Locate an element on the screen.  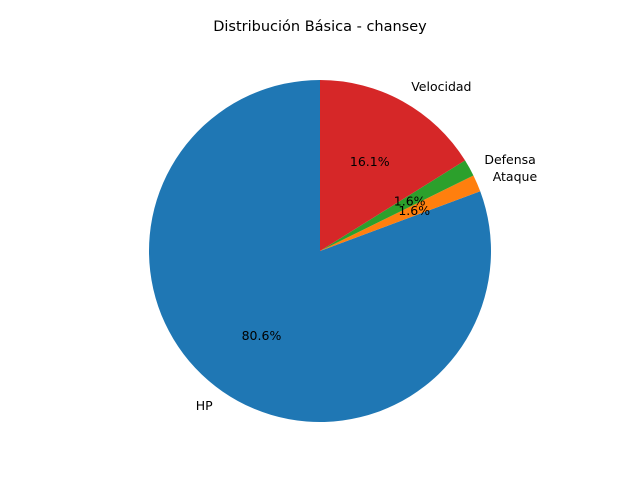
slice-label-velocidad: Velocidad is located at coordinates (441, 86).